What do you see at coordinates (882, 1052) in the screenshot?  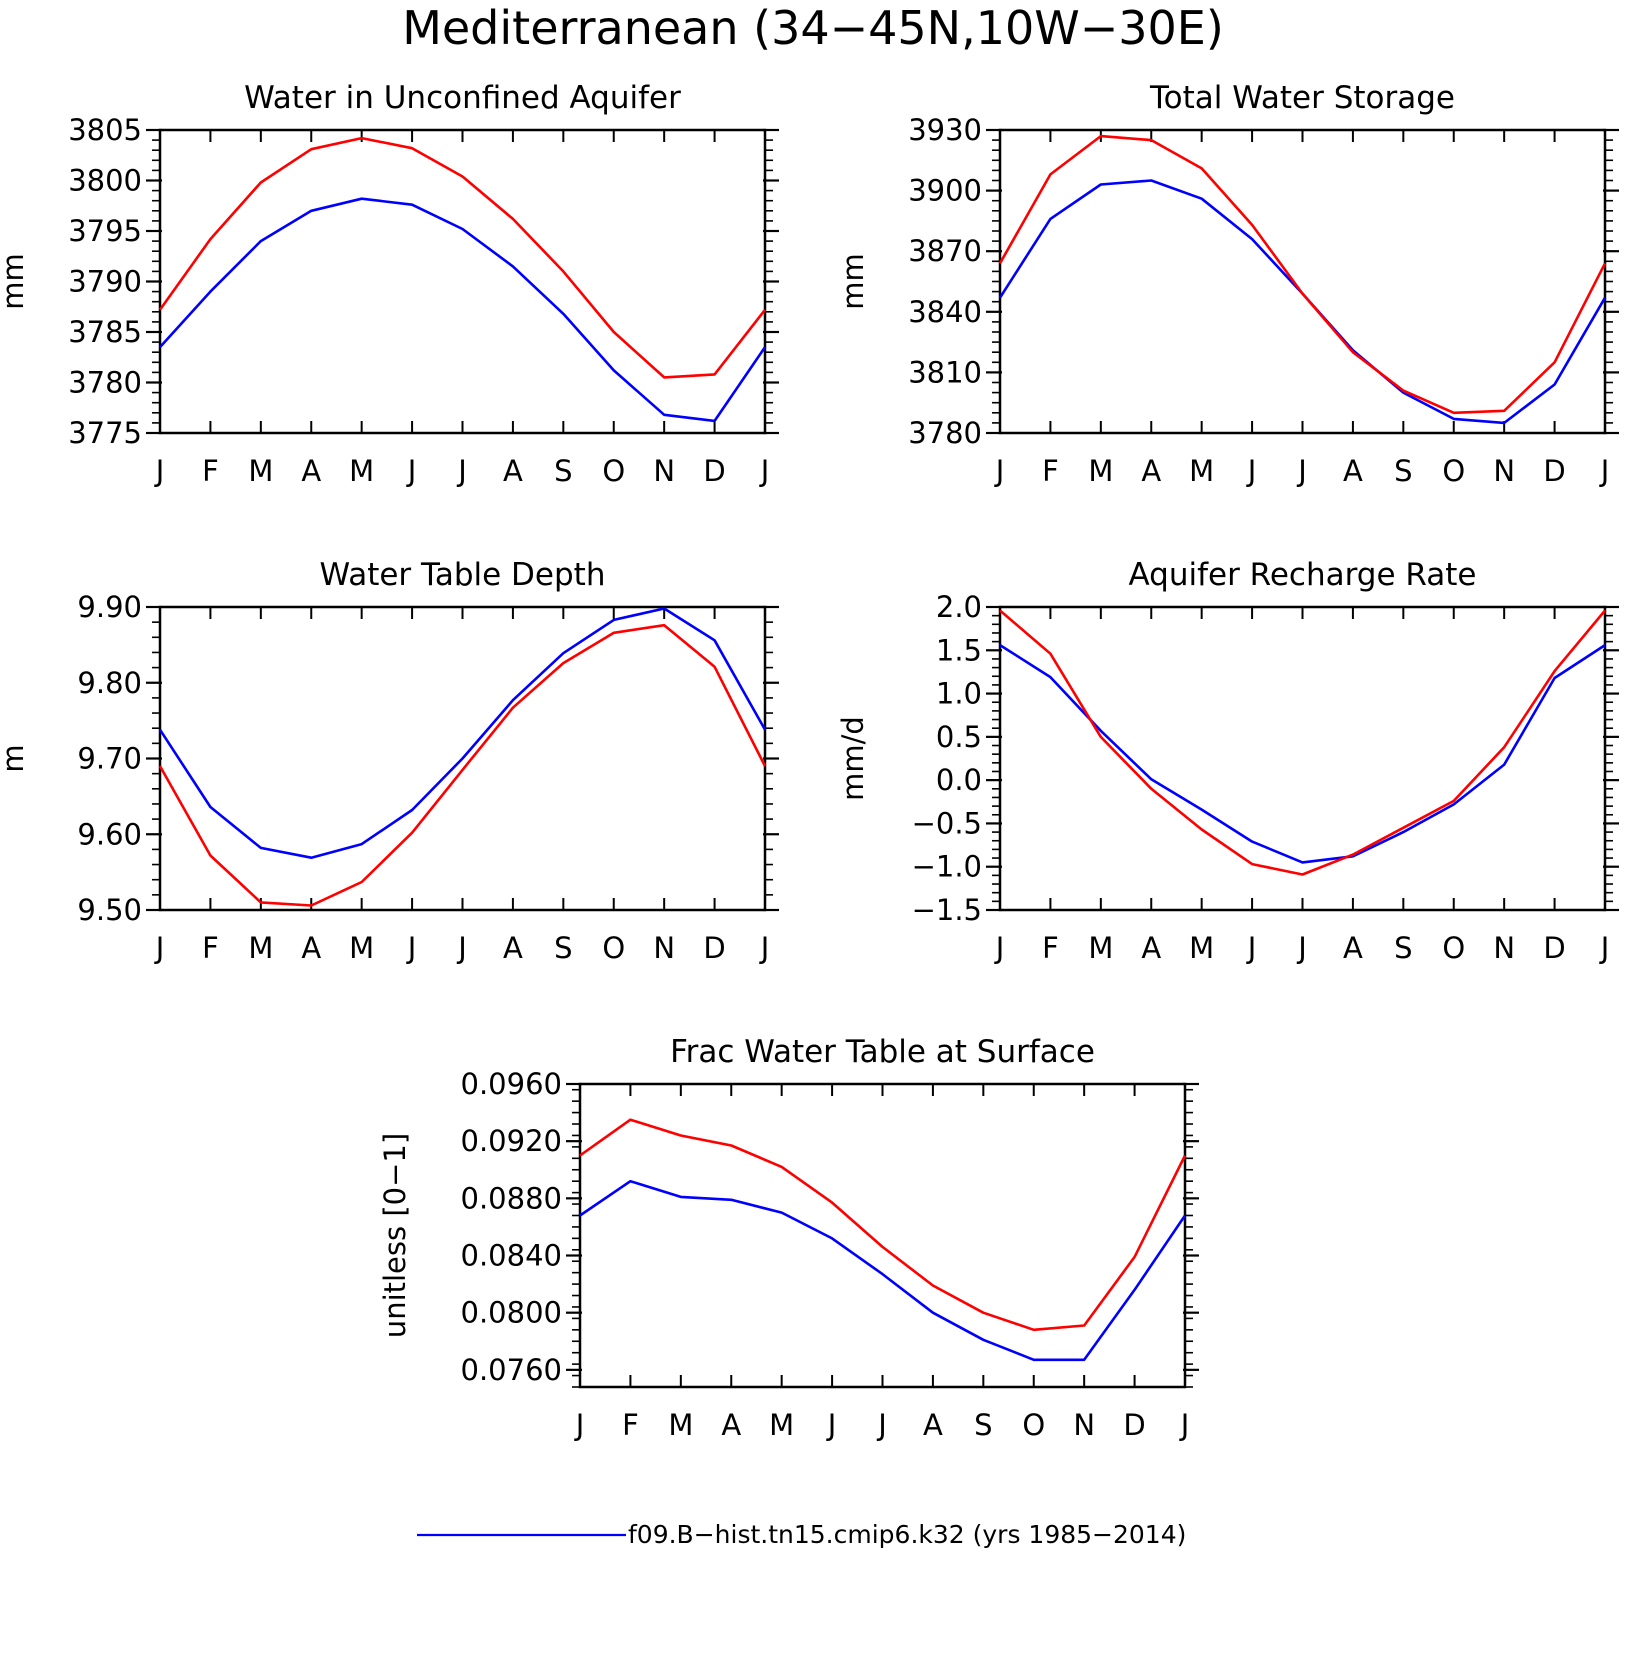 I see `panel-title: Frac Water Table at Surface` at bounding box center [882, 1052].